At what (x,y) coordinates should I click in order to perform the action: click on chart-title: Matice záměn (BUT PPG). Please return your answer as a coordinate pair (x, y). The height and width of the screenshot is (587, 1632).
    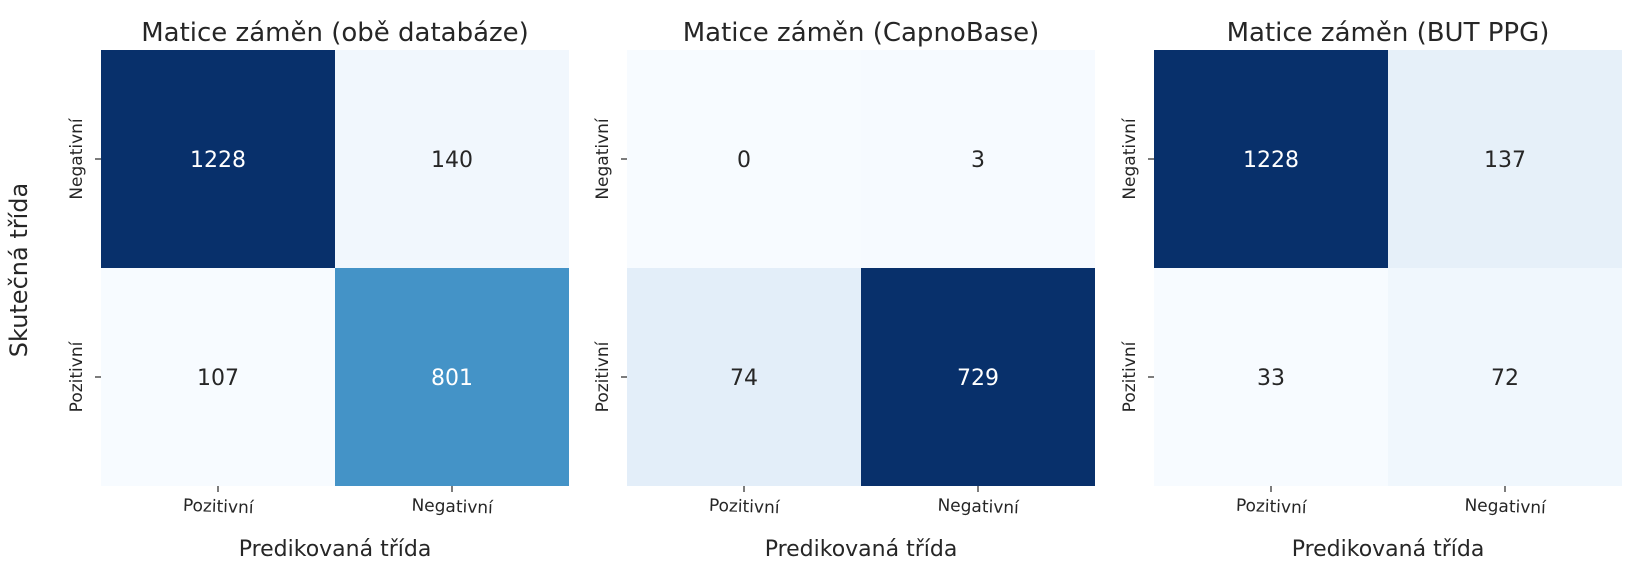
    Looking at the image, I should click on (1388, 33).